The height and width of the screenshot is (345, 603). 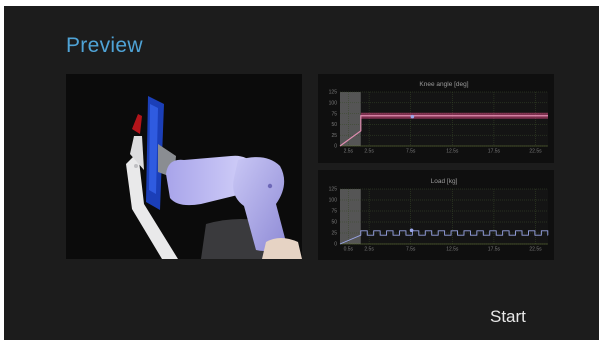 What do you see at coordinates (282, 248) in the screenshot?
I see `hand` at bounding box center [282, 248].